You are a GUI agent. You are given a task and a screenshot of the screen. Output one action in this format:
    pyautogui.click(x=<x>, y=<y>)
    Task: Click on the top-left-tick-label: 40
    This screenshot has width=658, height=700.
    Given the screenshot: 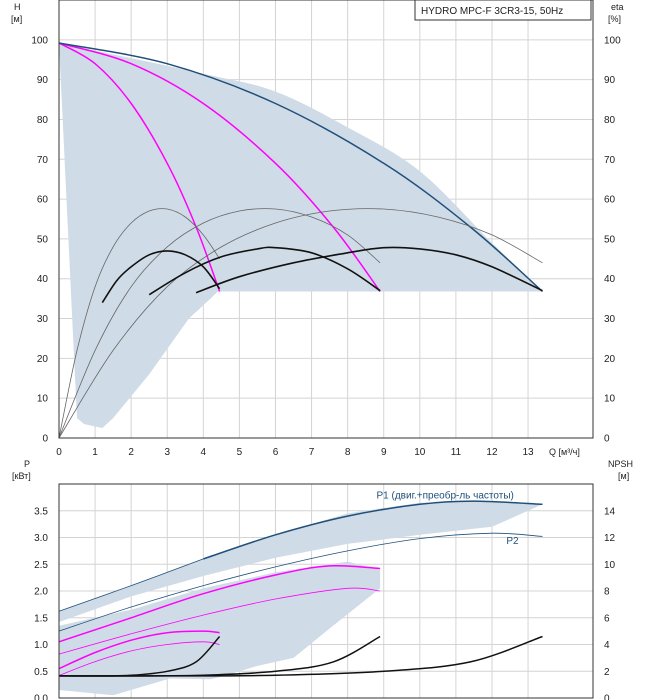 What is the action you would take?
    pyautogui.click(x=43, y=279)
    